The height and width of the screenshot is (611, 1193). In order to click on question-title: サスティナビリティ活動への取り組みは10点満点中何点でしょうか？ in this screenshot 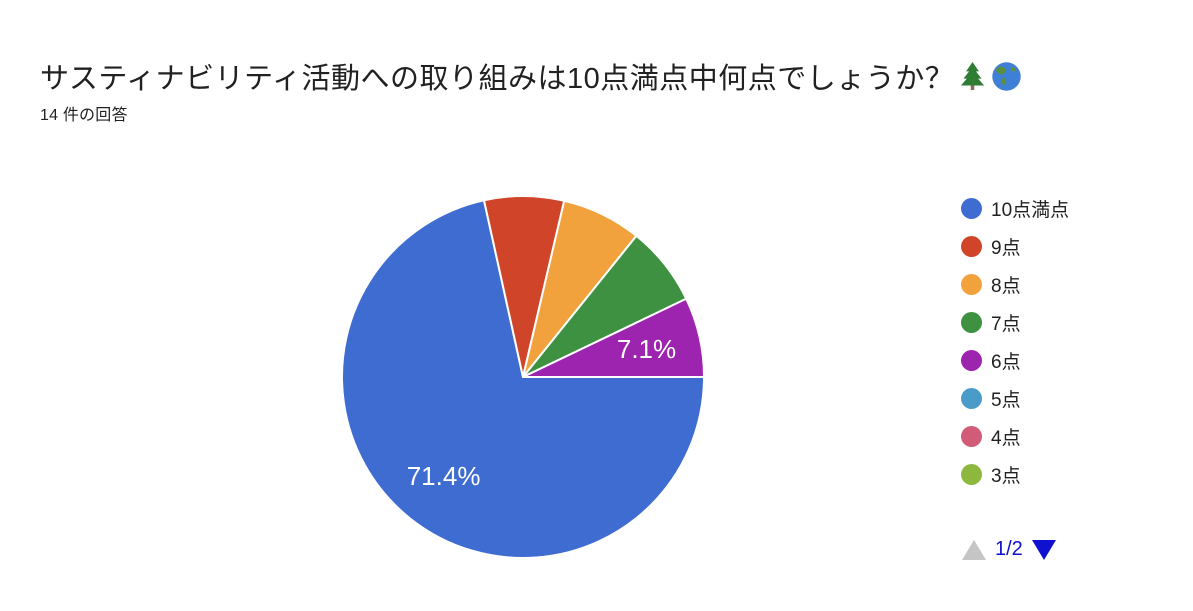, I will do `click(531, 76)`.